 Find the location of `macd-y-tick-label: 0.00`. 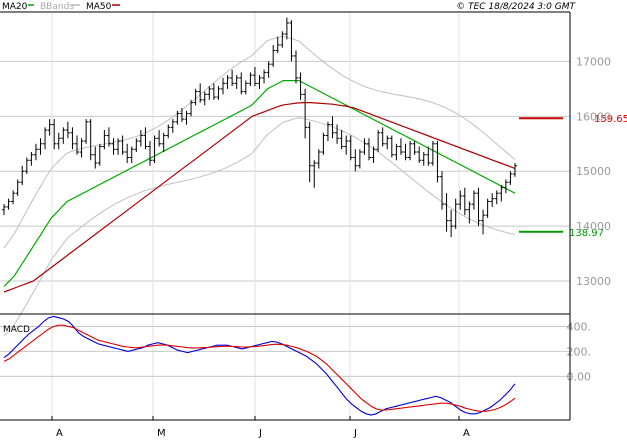

macd-y-tick-label: 0.00 is located at coordinates (579, 376).